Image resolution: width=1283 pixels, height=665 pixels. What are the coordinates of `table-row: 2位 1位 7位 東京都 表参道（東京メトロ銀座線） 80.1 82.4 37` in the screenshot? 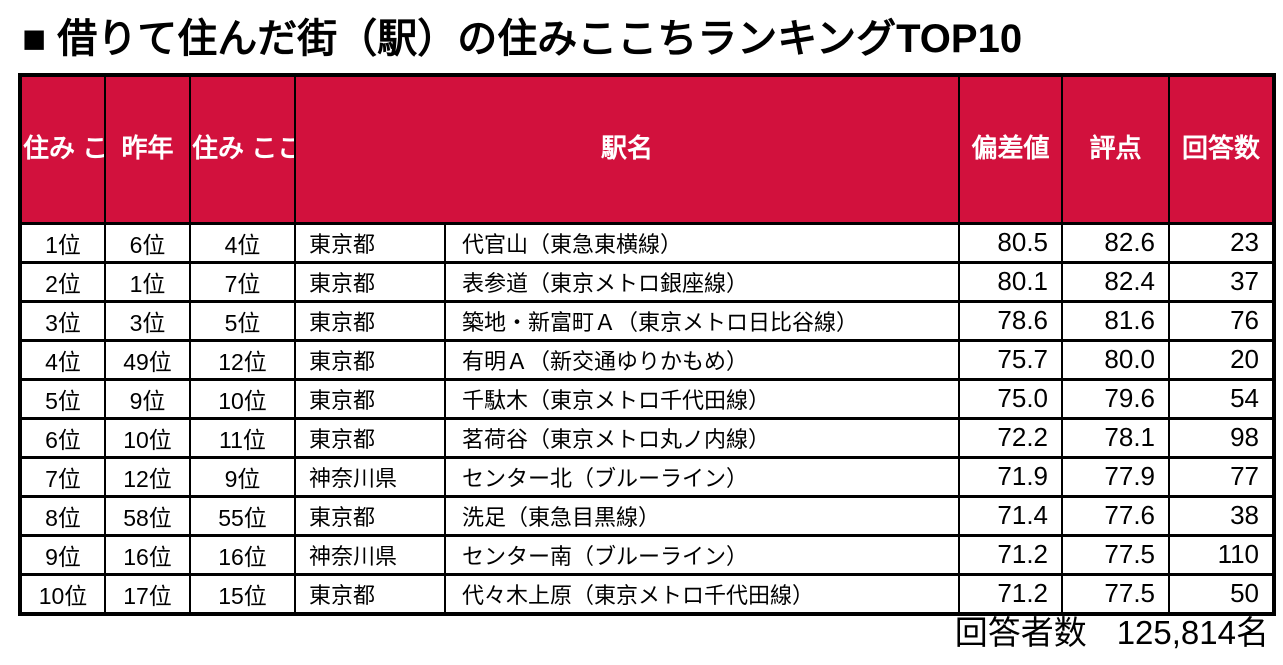 It's located at (647, 281).